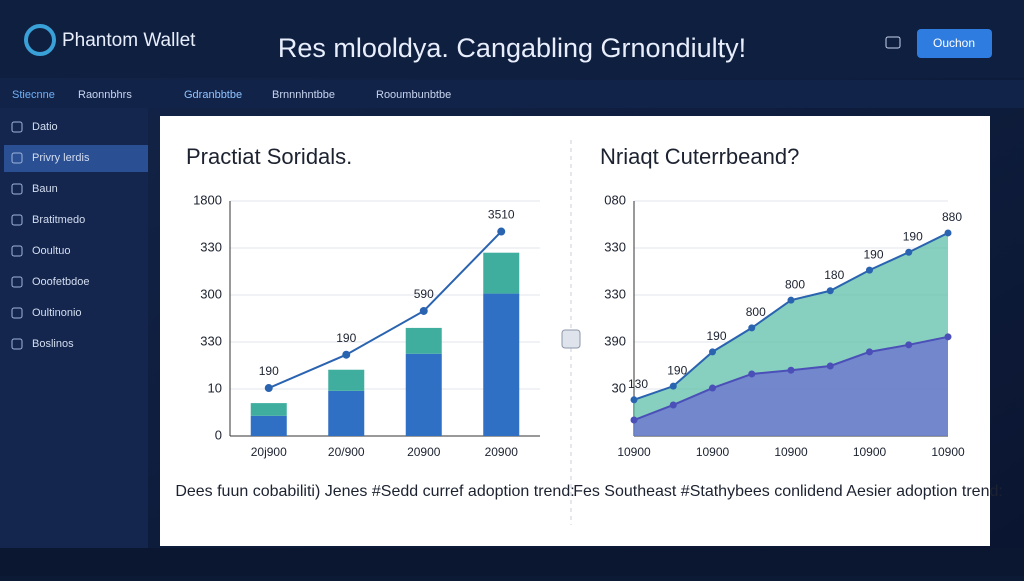 Image resolution: width=1024 pixels, height=581 pixels. What do you see at coordinates (58, 220) in the screenshot?
I see `sidebar-item: Bratitmedo` at bounding box center [58, 220].